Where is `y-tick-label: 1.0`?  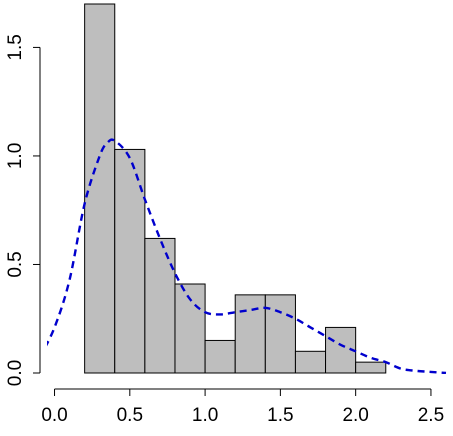
y-tick-label: 1.0 is located at coordinates (15, 156).